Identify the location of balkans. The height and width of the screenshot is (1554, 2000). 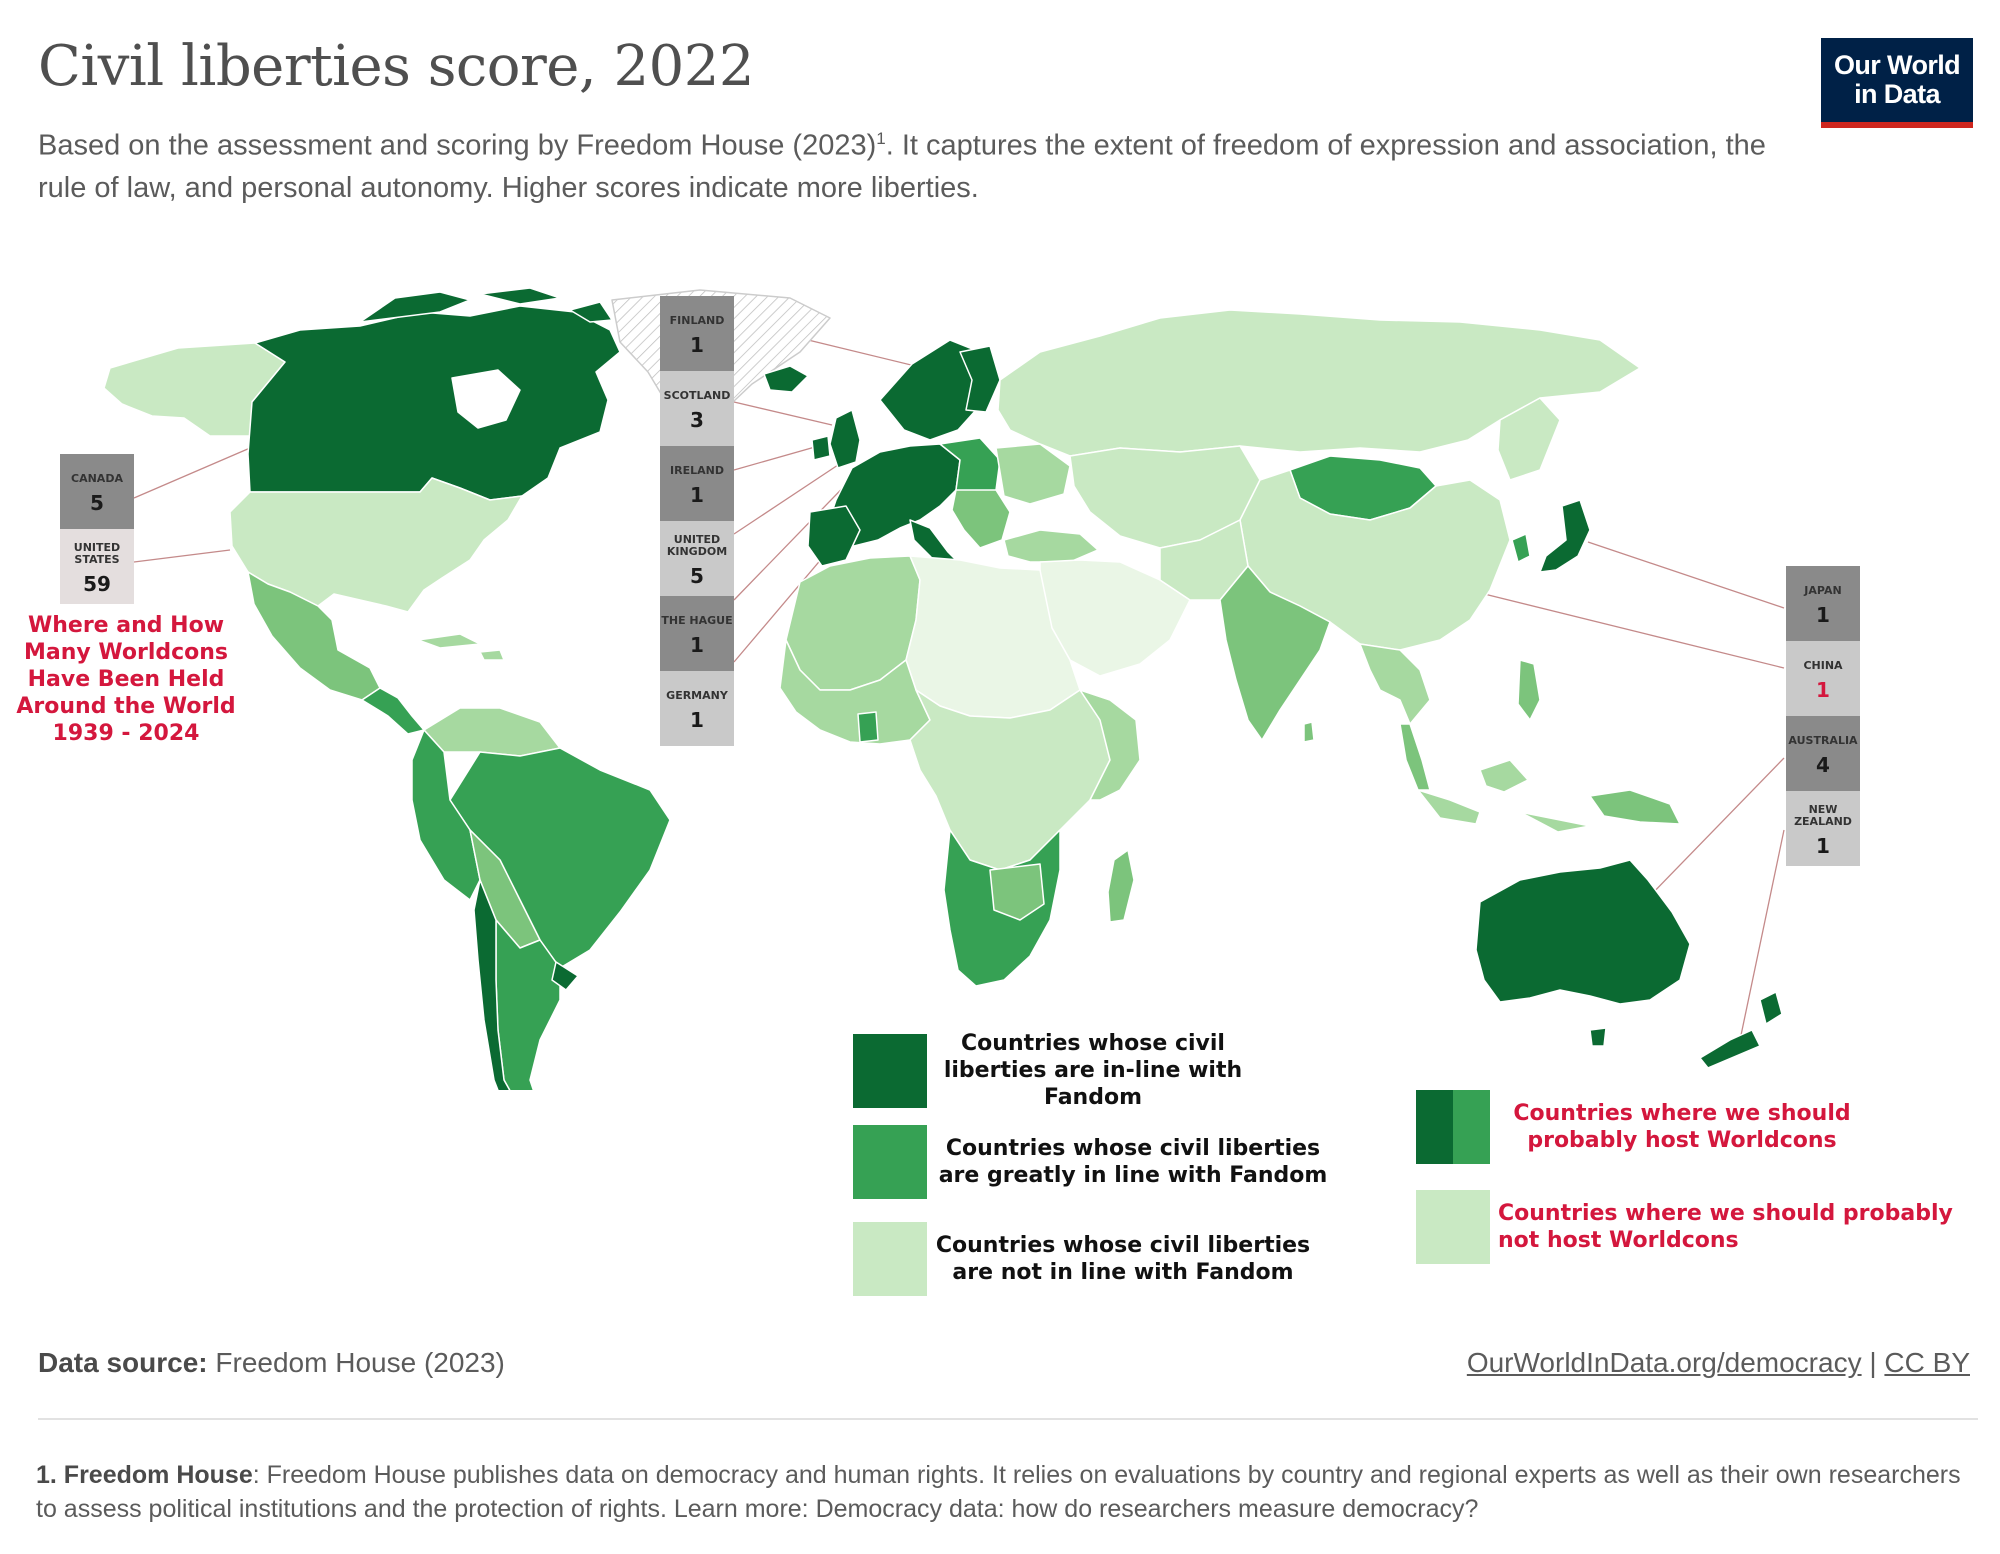
(981, 519).